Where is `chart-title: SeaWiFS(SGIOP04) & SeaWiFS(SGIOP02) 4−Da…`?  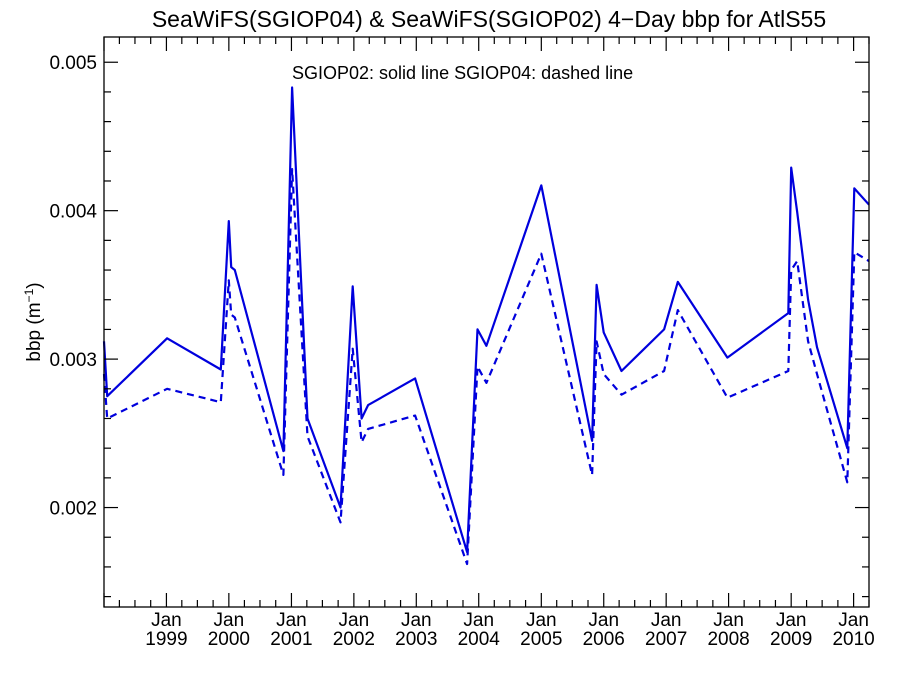 chart-title: SeaWiFS(SGIOP04) & SeaWiFS(SGIOP02) 4−Da… is located at coordinates (489, 19).